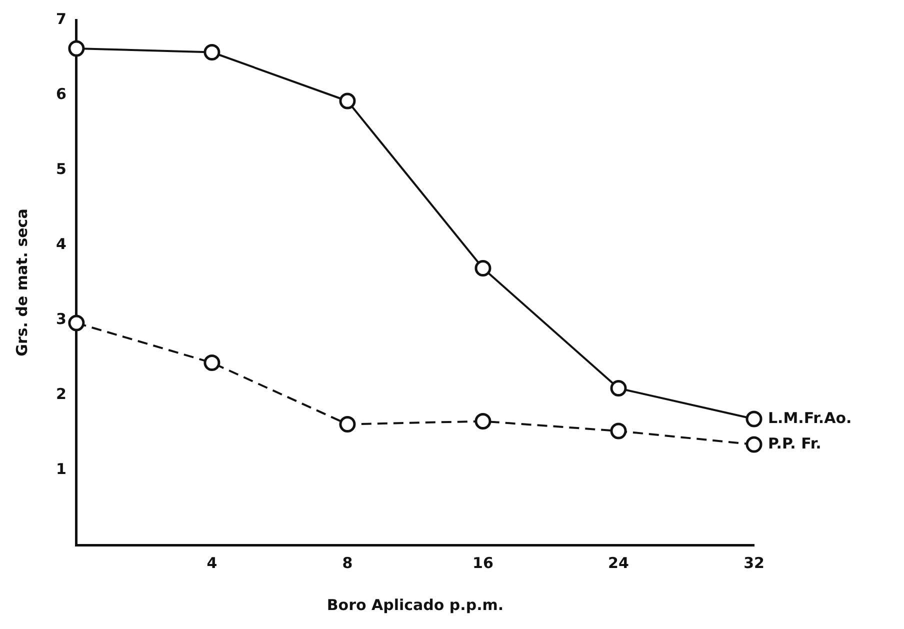  What do you see at coordinates (212, 563) in the screenshot?
I see `x-tick-label: 4` at bounding box center [212, 563].